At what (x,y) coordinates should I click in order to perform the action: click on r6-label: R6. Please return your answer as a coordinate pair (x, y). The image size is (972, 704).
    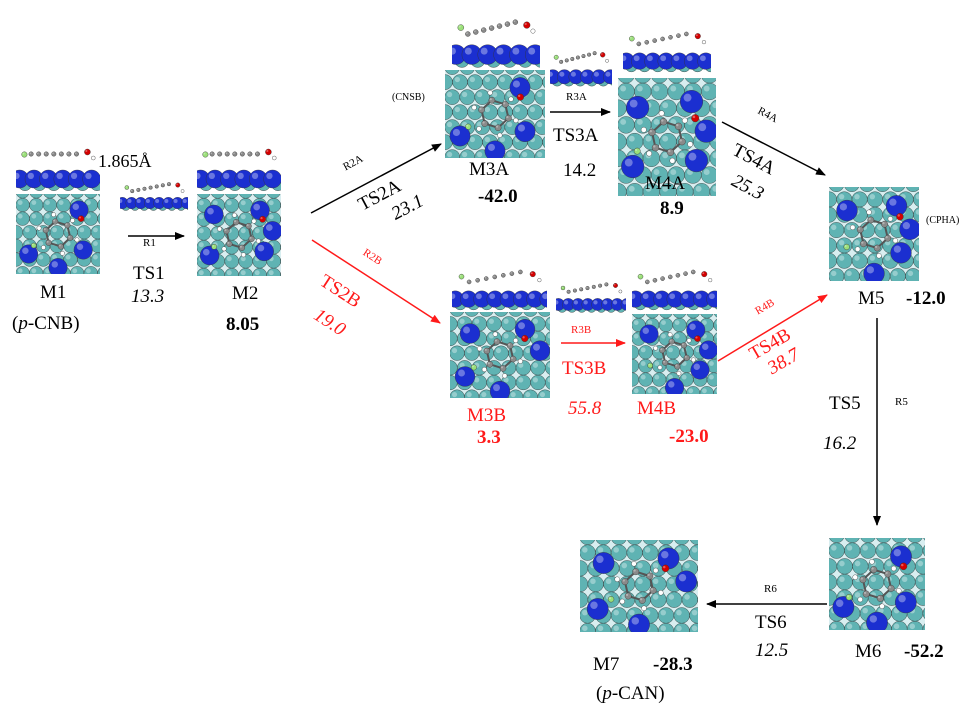
    Looking at the image, I should click on (770, 589).